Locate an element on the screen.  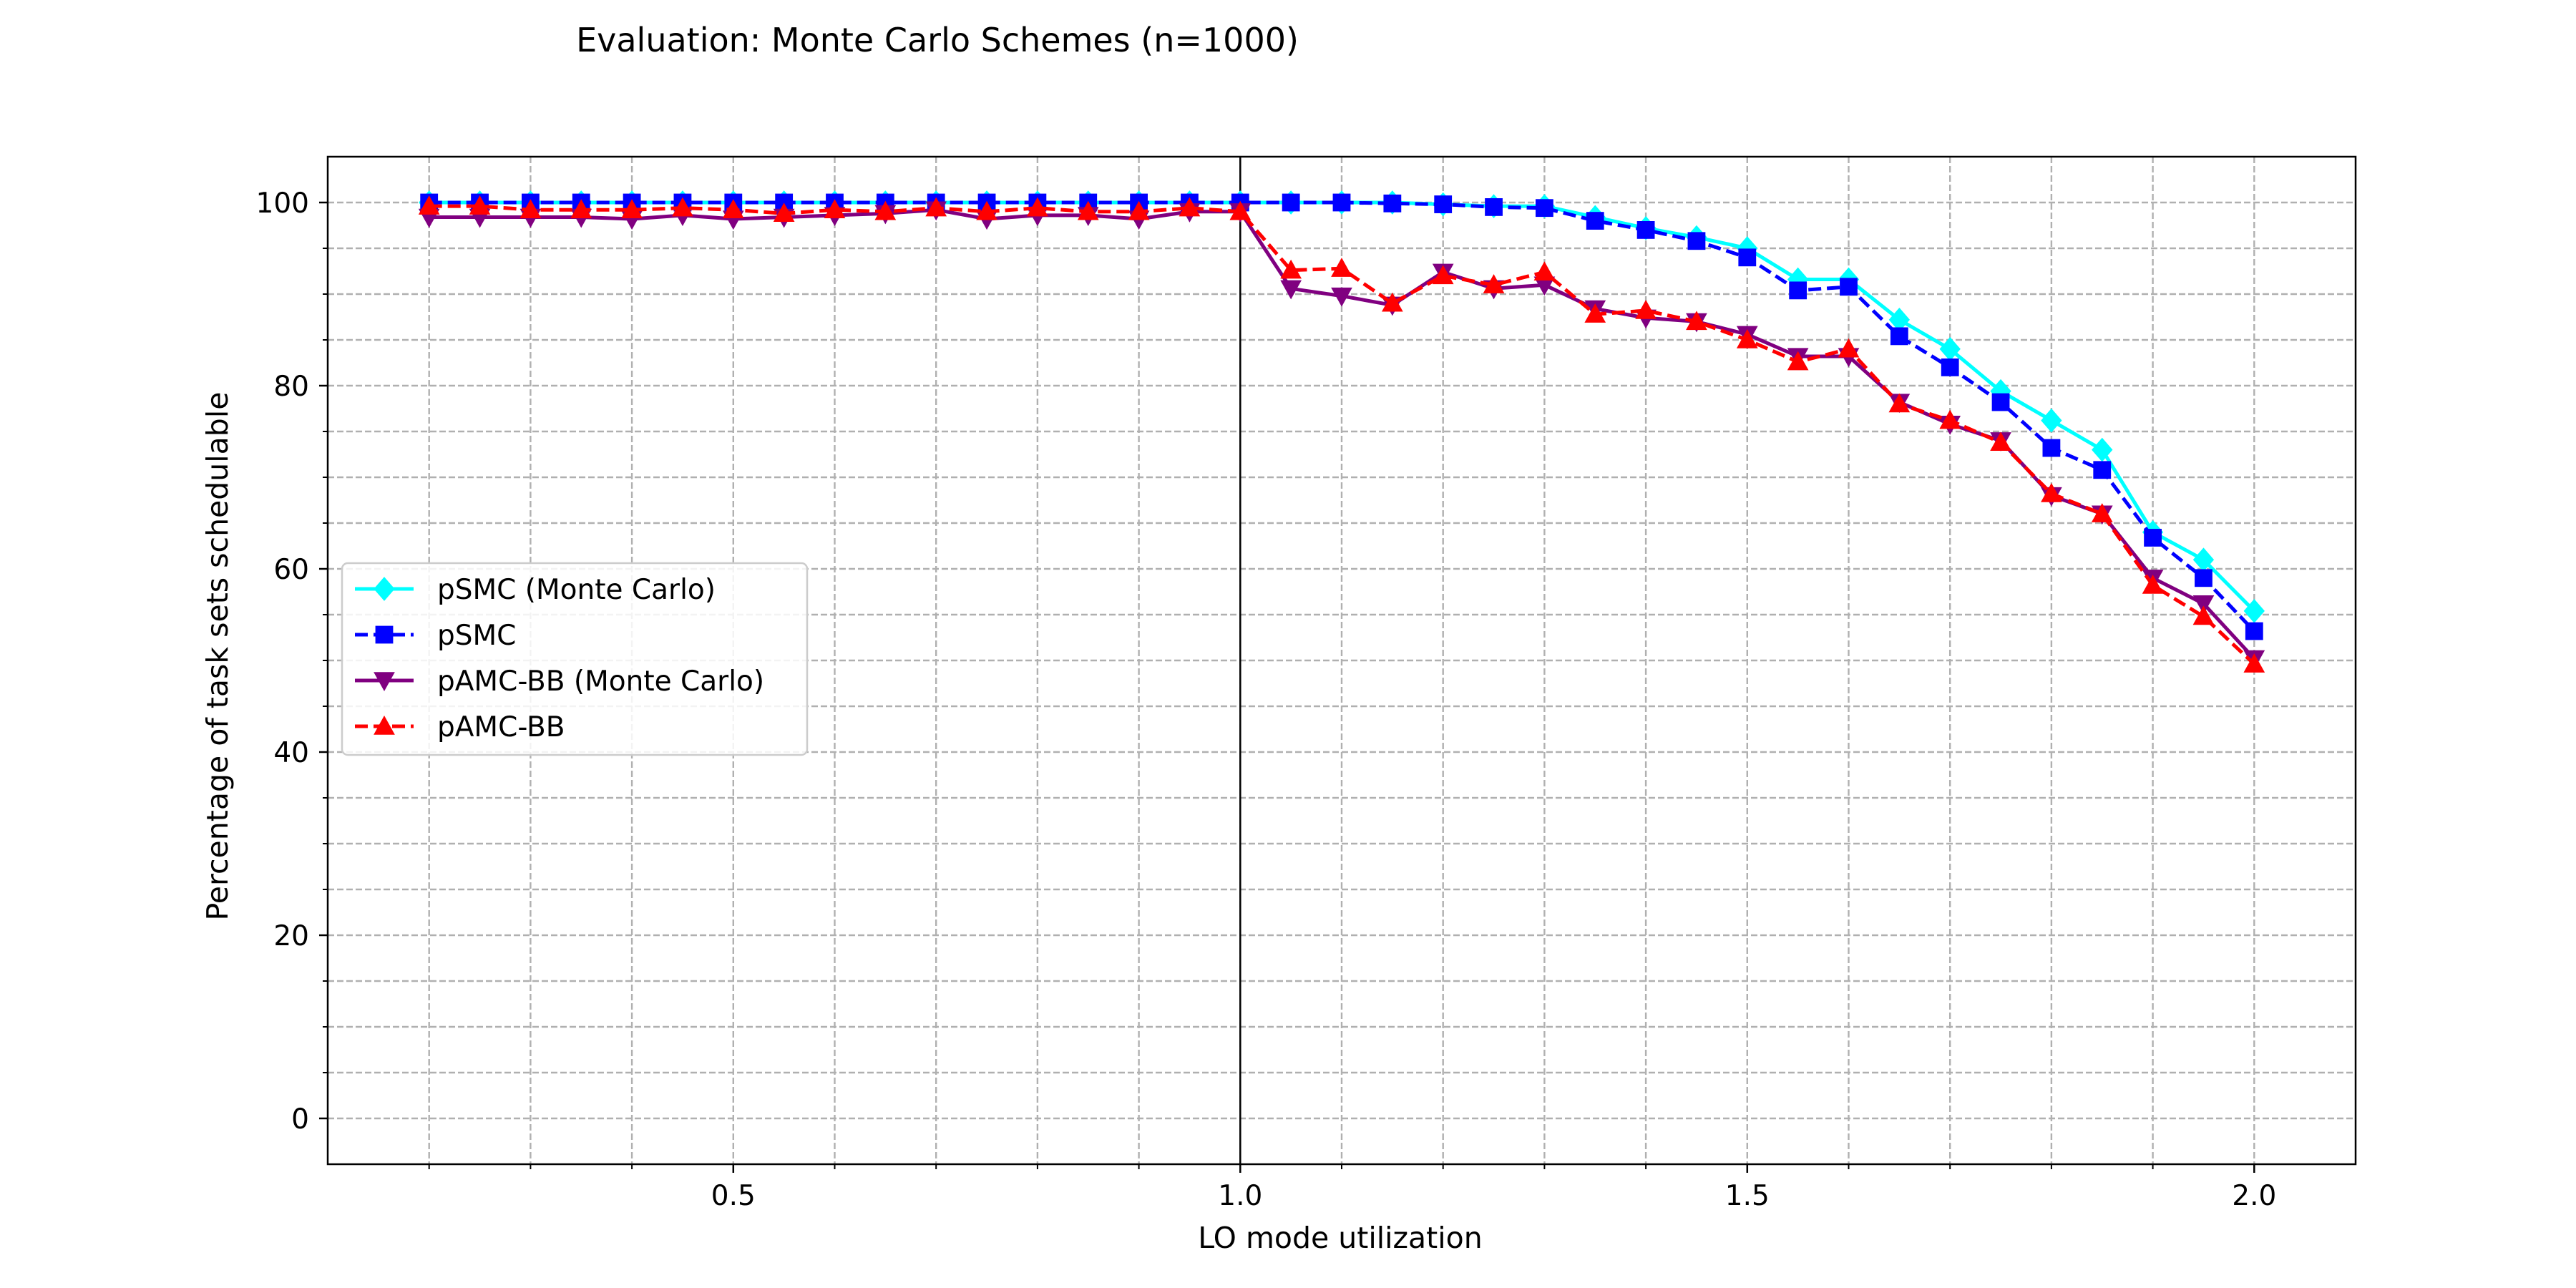
x-tick-label: 2.0 is located at coordinates (2254, 1196).